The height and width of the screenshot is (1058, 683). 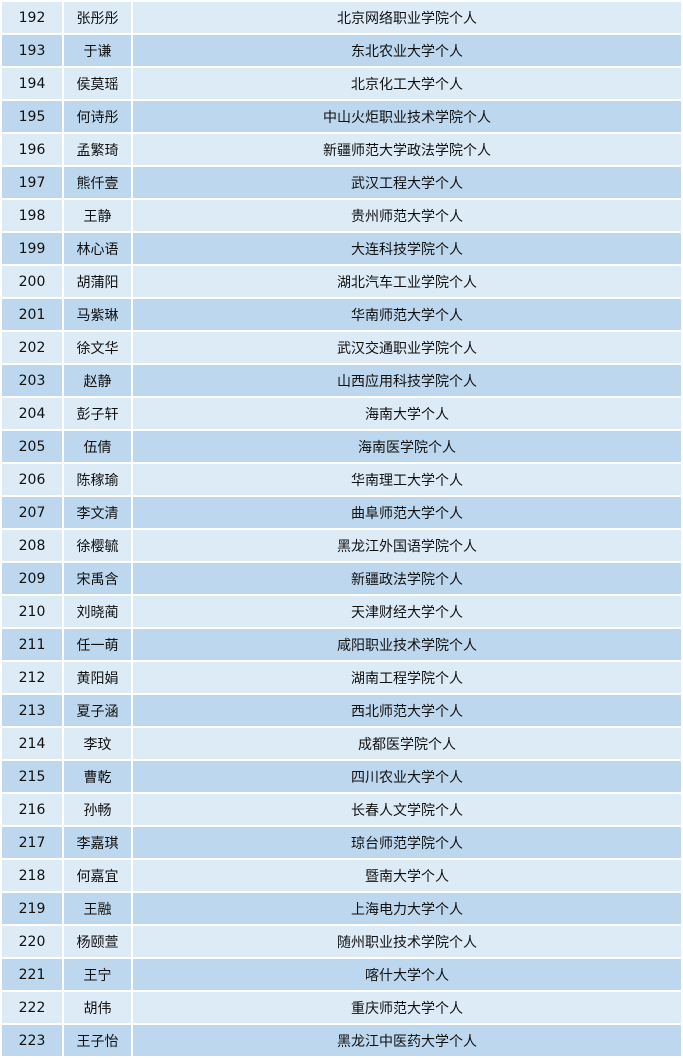 What do you see at coordinates (407, 1040) in the screenshot?
I see `school-name: 黑龙江中医药大学个人` at bounding box center [407, 1040].